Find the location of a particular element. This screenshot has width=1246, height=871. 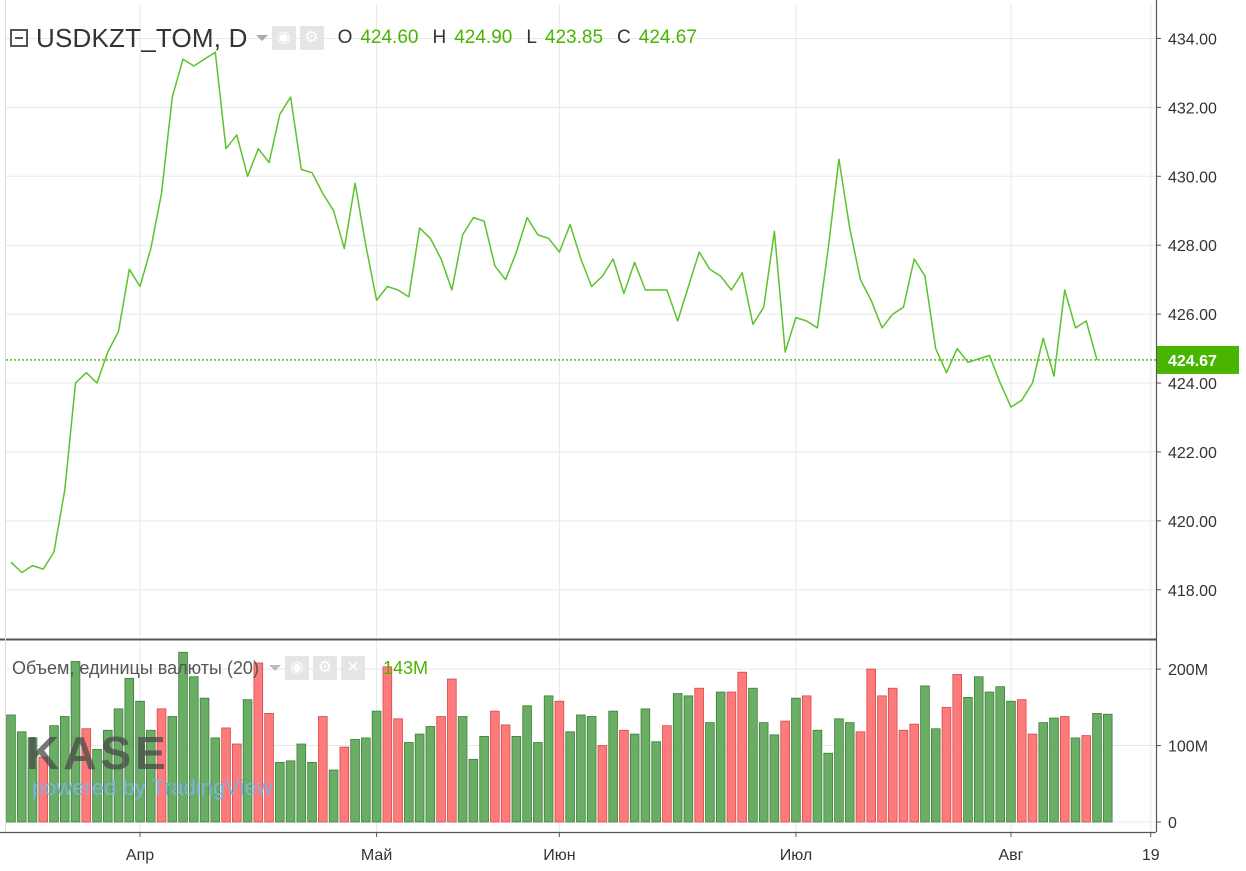

symbol-title: USDKZT_TOM, D is located at coordinates (142, 37).